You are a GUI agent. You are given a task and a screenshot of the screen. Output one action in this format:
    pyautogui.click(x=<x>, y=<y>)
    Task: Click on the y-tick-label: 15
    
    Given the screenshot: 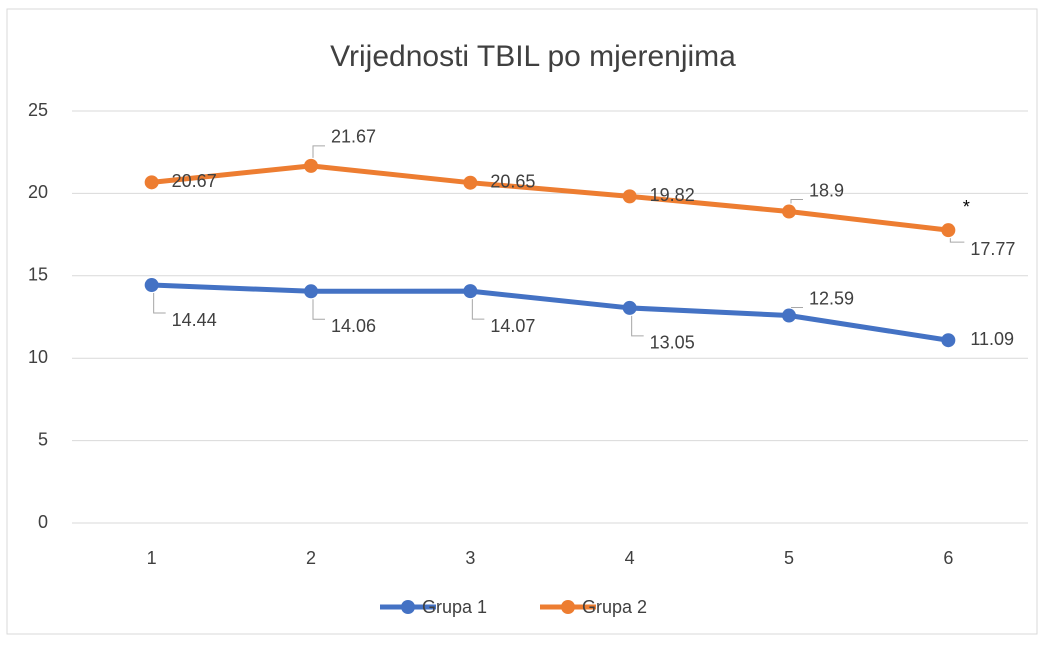 What is the action you would take?
    pyautogui.click(x=38, y=275)
    